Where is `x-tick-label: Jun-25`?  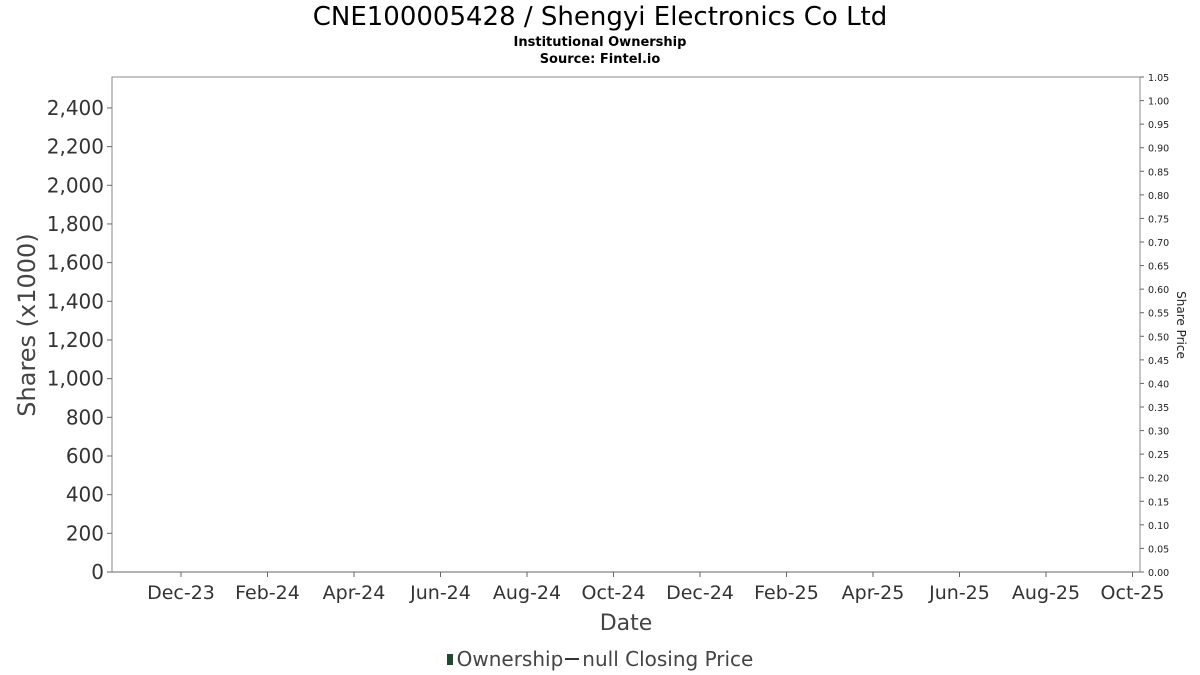 x-tick-label: Jun-25 is located at coordinates (959, 593).